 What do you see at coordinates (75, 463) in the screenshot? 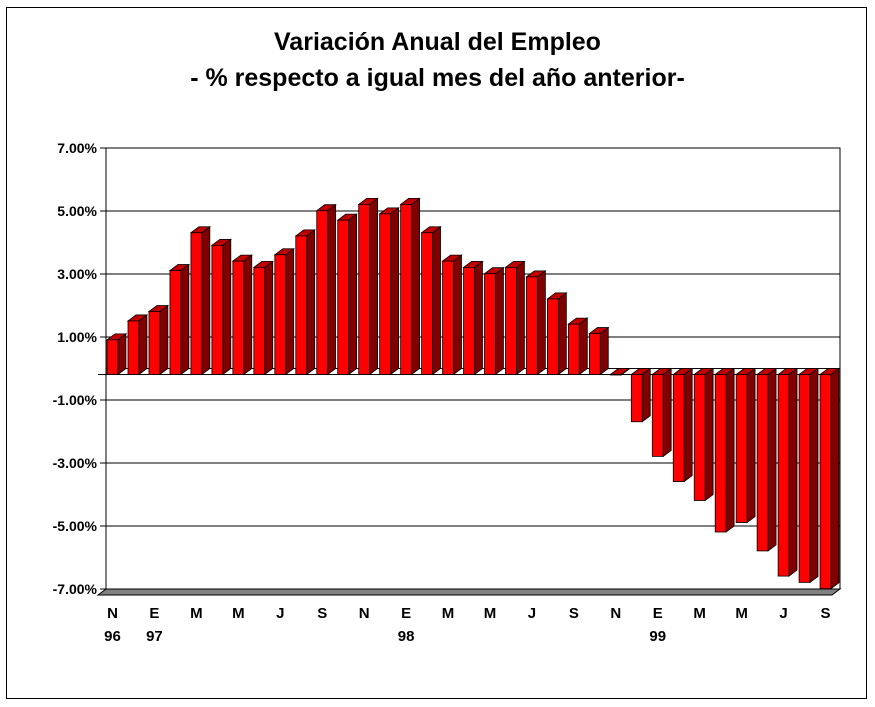
I see `y-tick-label: -3.00%` at bounding box center [75, 463].